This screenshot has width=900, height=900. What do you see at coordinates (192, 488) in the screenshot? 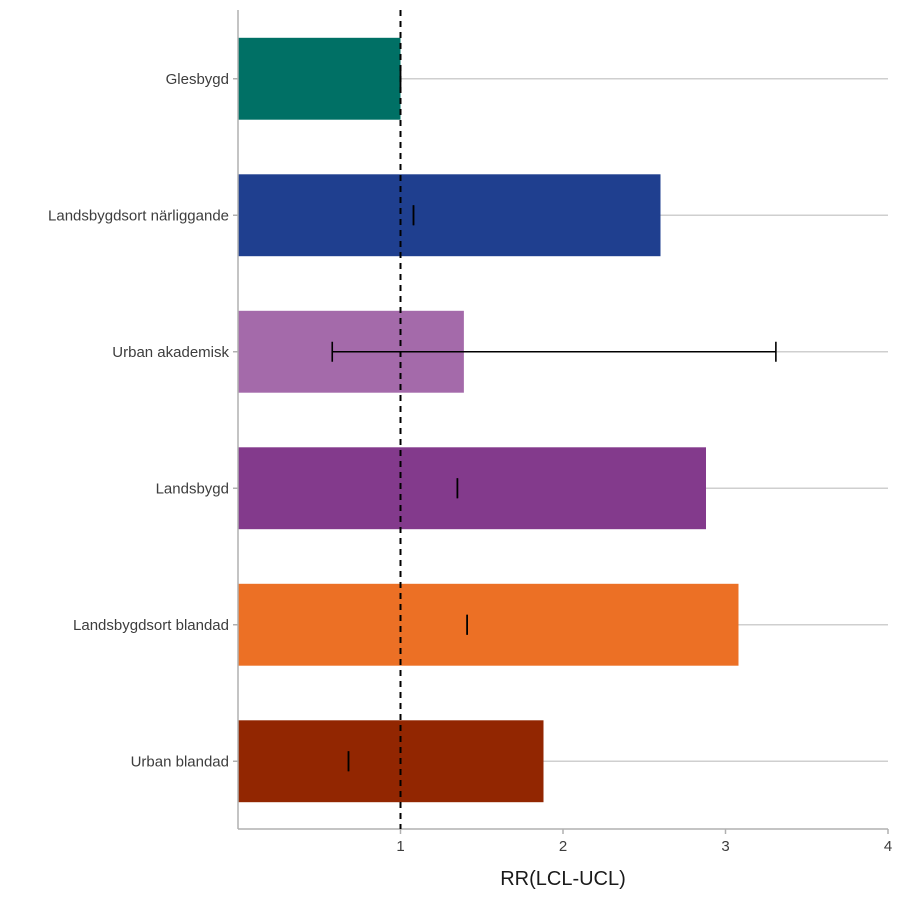
I see `y-tick-label: Landsbygd` at bounding box center [192, 488].